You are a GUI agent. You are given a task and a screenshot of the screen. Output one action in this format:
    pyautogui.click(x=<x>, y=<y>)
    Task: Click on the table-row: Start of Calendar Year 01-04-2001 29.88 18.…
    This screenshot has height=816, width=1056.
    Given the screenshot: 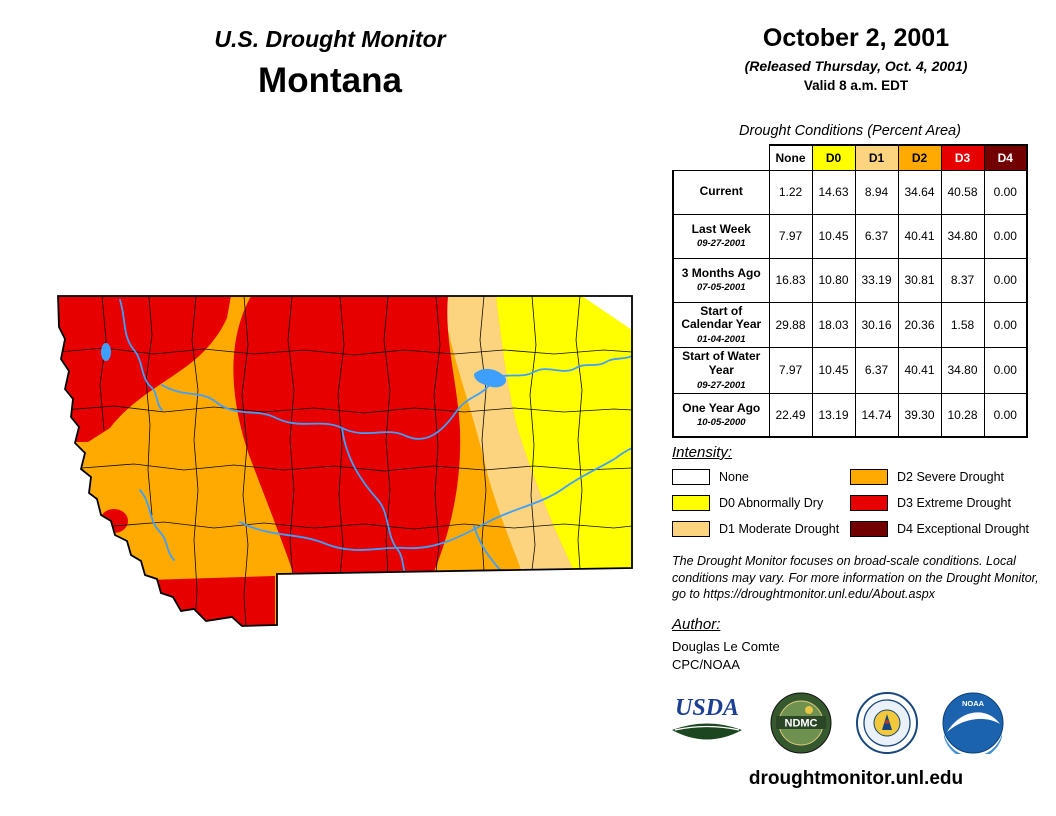 What is the action you would take?
    pyautogui.click(x=850, y=325)
    